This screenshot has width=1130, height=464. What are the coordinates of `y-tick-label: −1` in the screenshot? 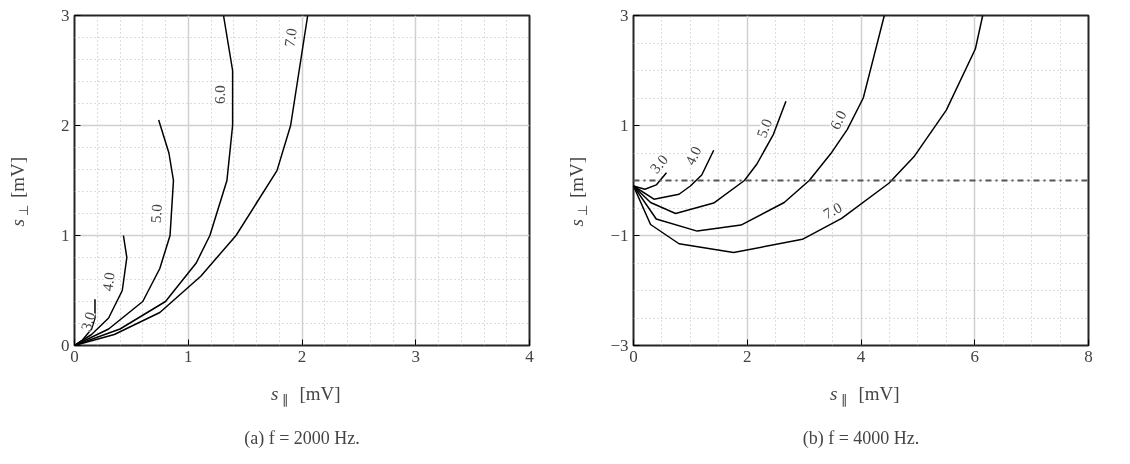 It's located at (619, 235).